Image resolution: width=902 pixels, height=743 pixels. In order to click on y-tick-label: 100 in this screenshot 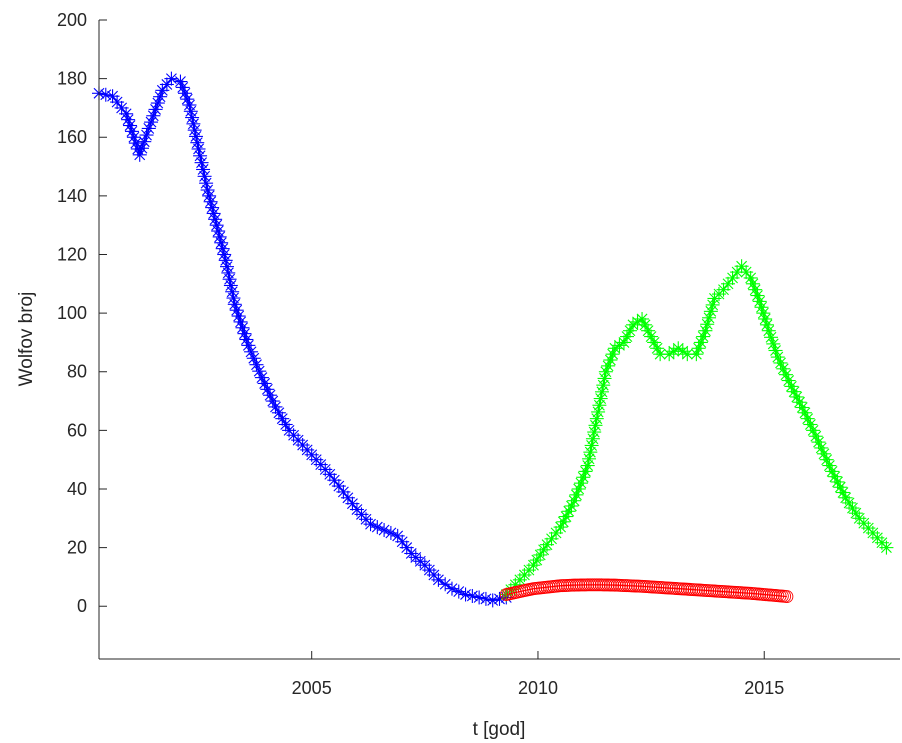, I will do `click(72, 313)`.